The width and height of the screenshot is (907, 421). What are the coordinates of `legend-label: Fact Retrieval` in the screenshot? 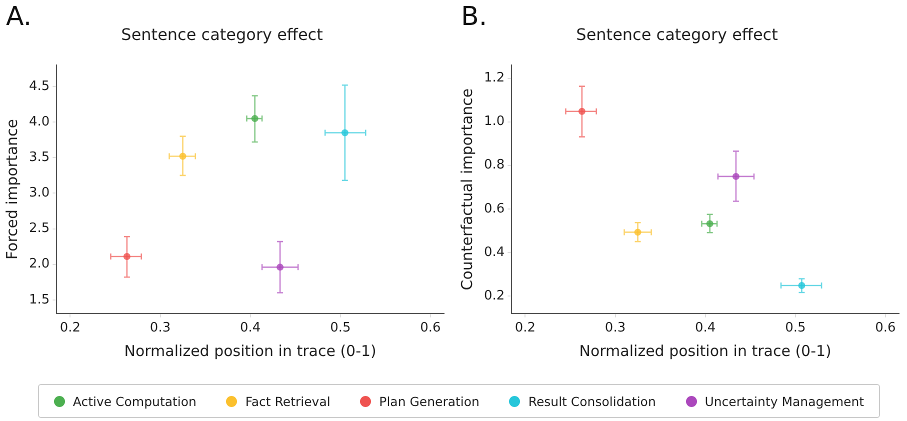 It's located at (287, 401).